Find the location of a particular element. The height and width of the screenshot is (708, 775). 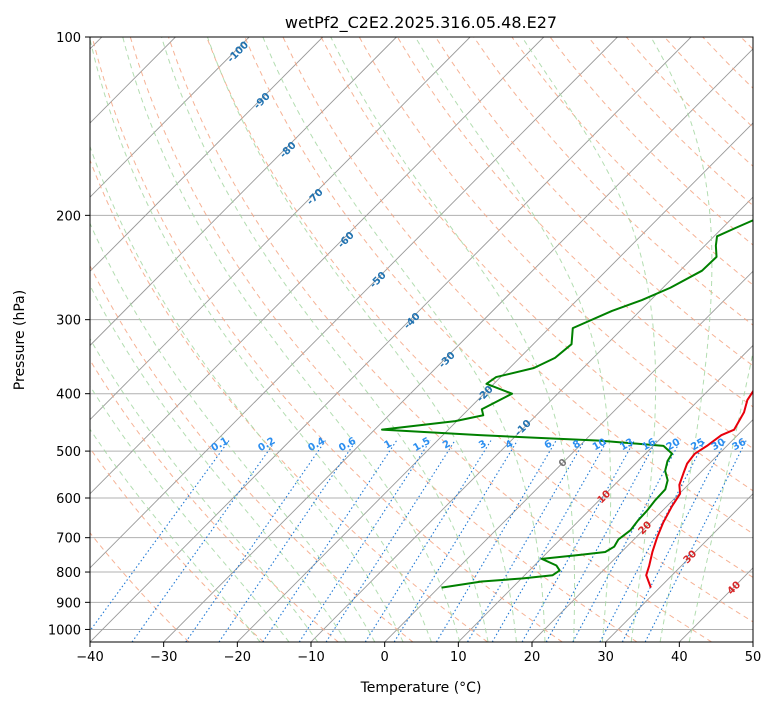

chart-title: wetPf2_C2E2.2025.316.05.48.E27 is located at coordinates (421, 23).